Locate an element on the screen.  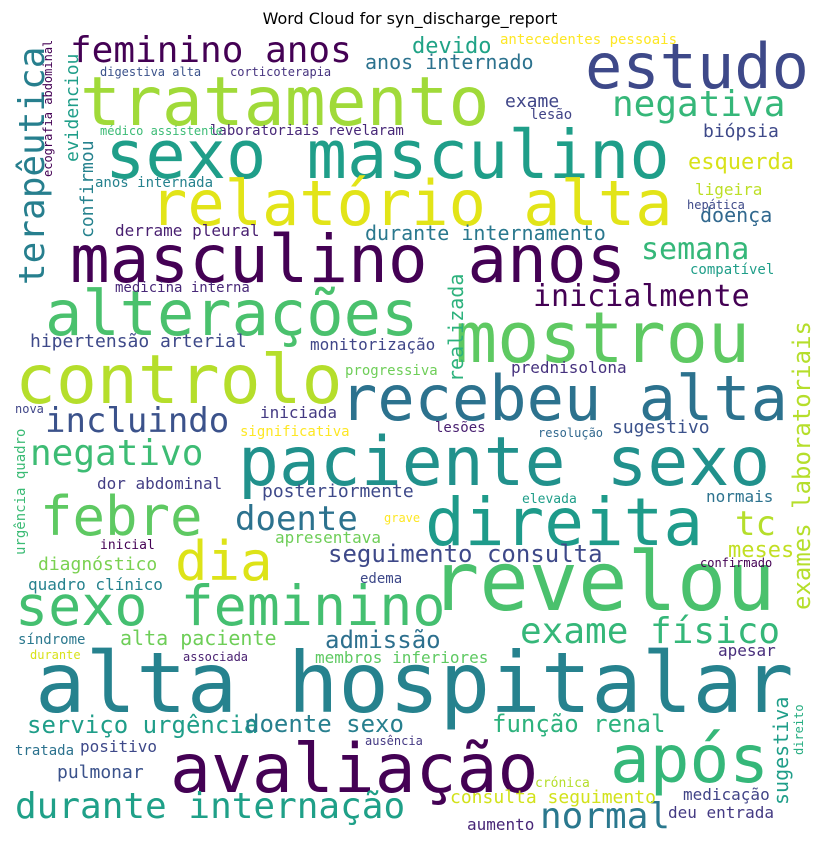
word: relatório alta is located at coordinates (411, 203).